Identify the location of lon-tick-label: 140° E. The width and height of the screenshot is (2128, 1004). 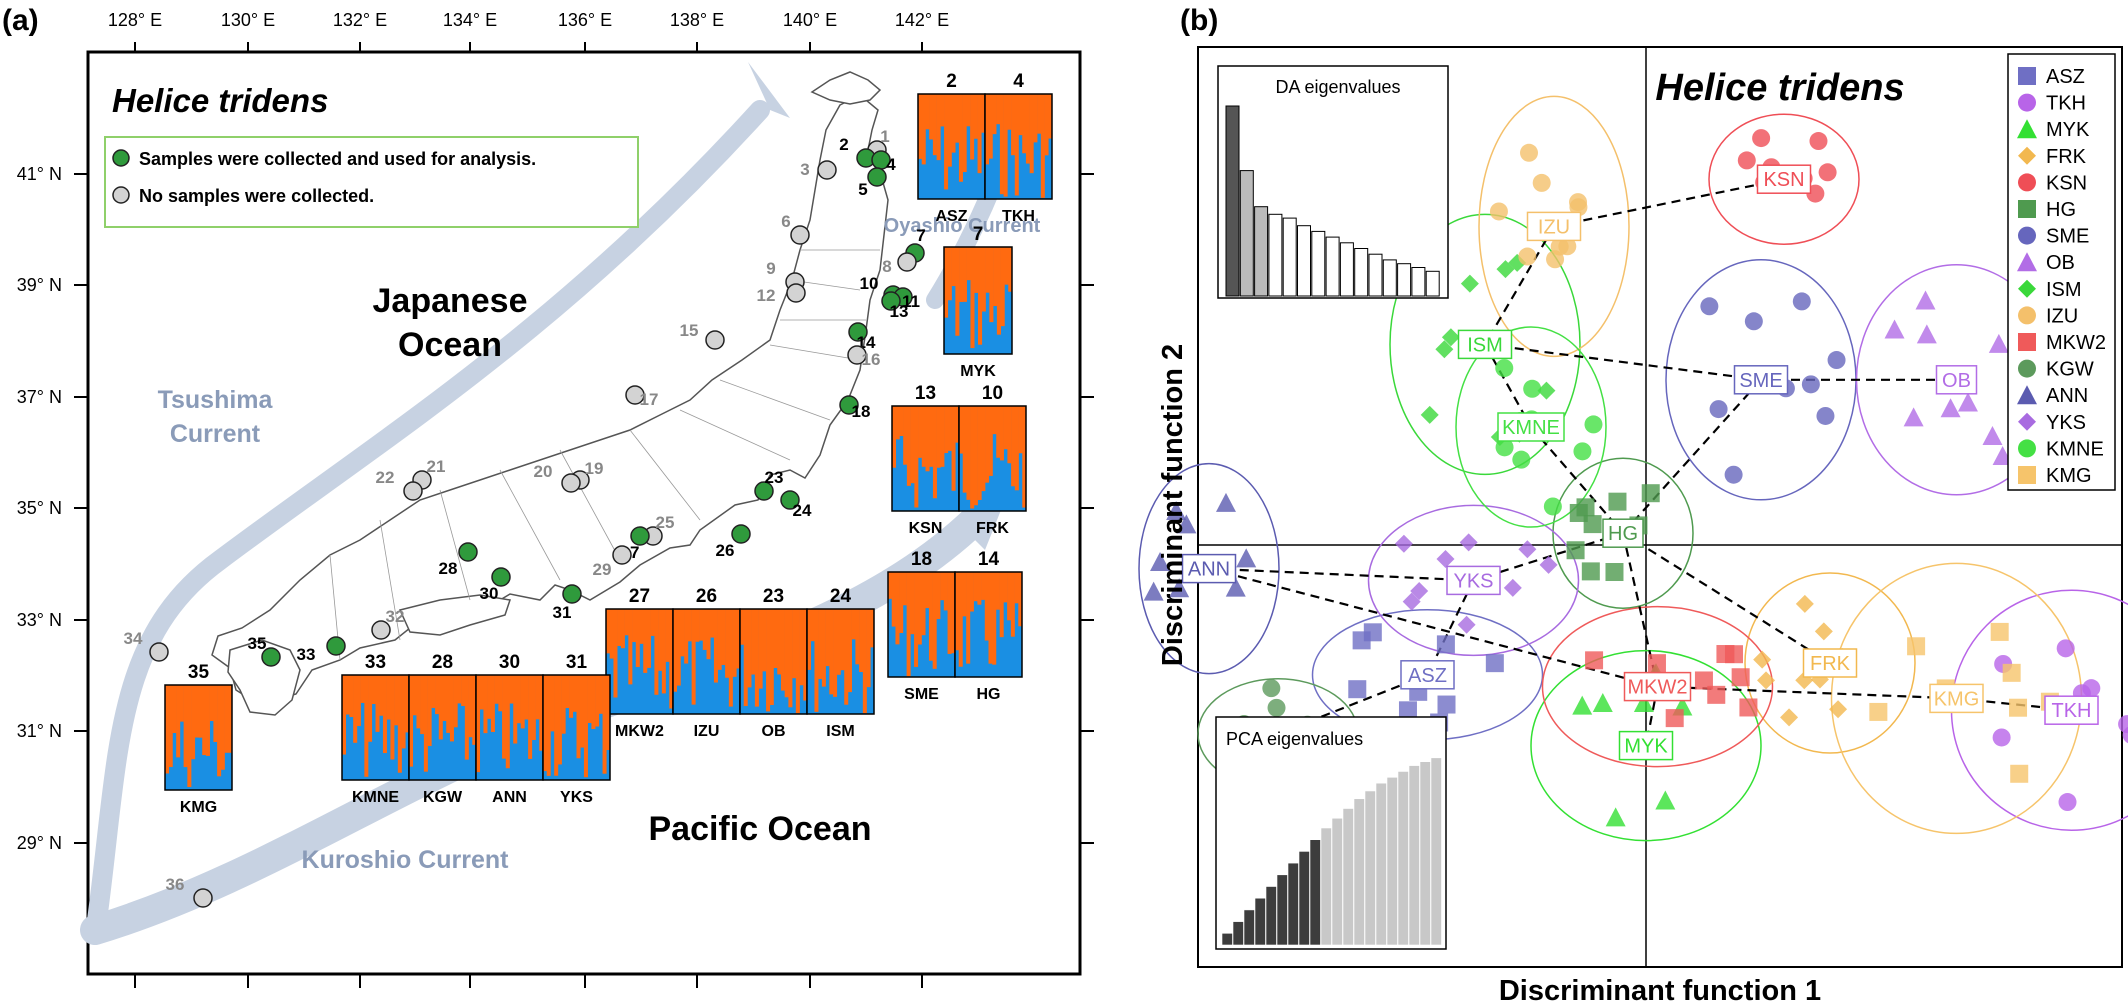
(810, 20).